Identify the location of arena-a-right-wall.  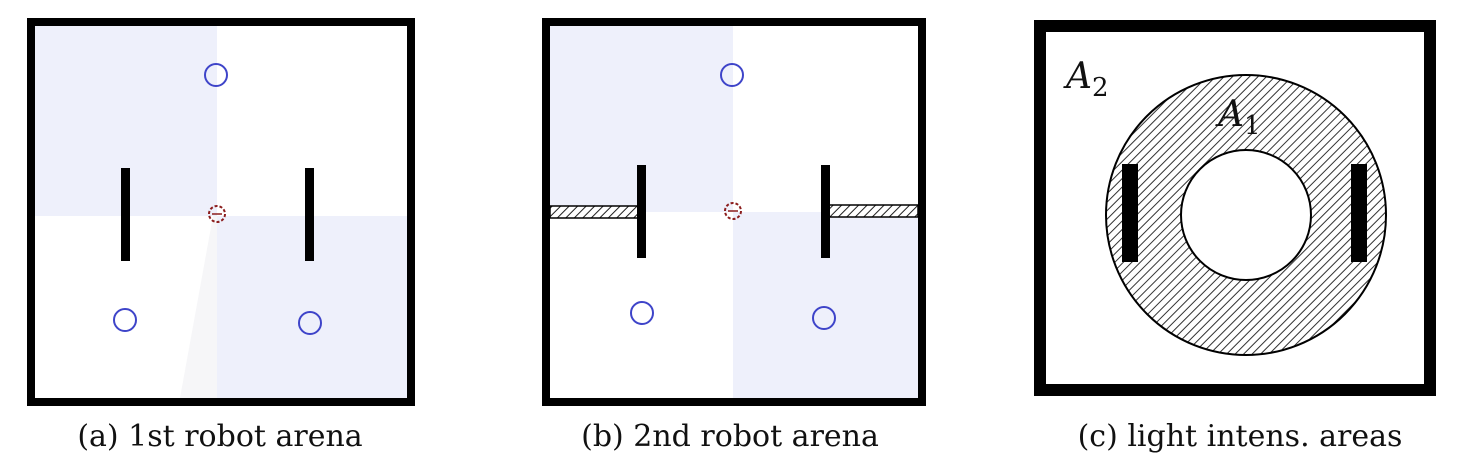
(309, 214).